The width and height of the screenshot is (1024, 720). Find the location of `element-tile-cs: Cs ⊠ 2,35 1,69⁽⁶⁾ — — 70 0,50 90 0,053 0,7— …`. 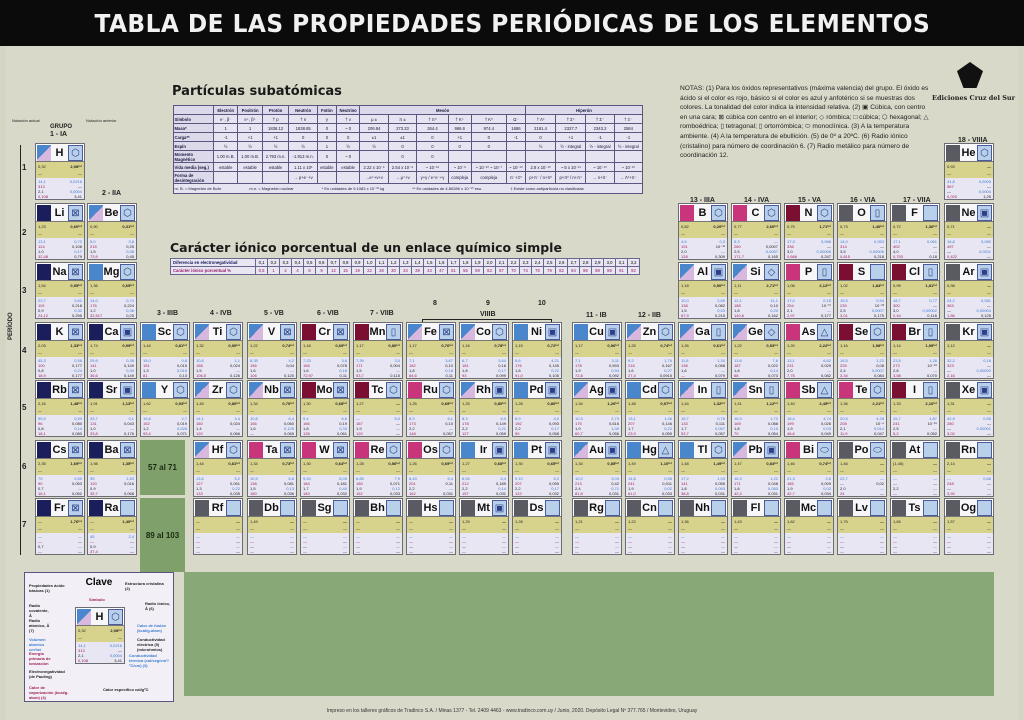

element-tile-cs: Cs ⊠ 2,35 1,69⁽⁶⁾ — — 70 0,50 90 0,053 0,7— … is located at coordinates (60, 468).